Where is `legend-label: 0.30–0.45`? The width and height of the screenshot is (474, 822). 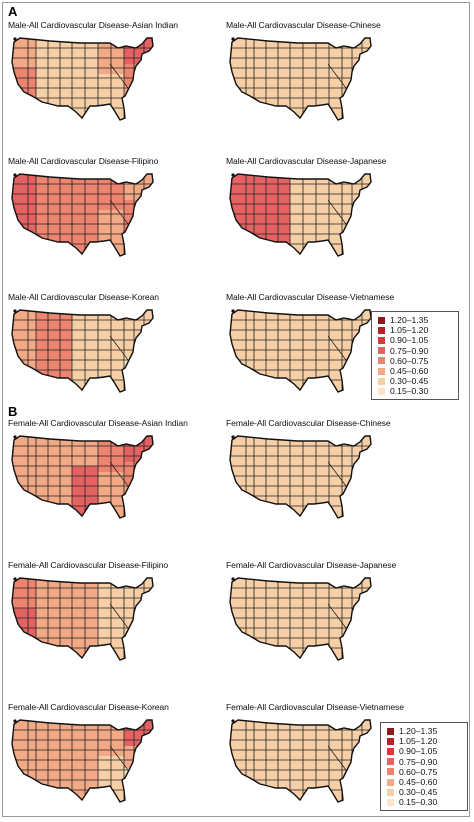 legend-label: 0.30–0.45 is located at coordinates (418, 792).